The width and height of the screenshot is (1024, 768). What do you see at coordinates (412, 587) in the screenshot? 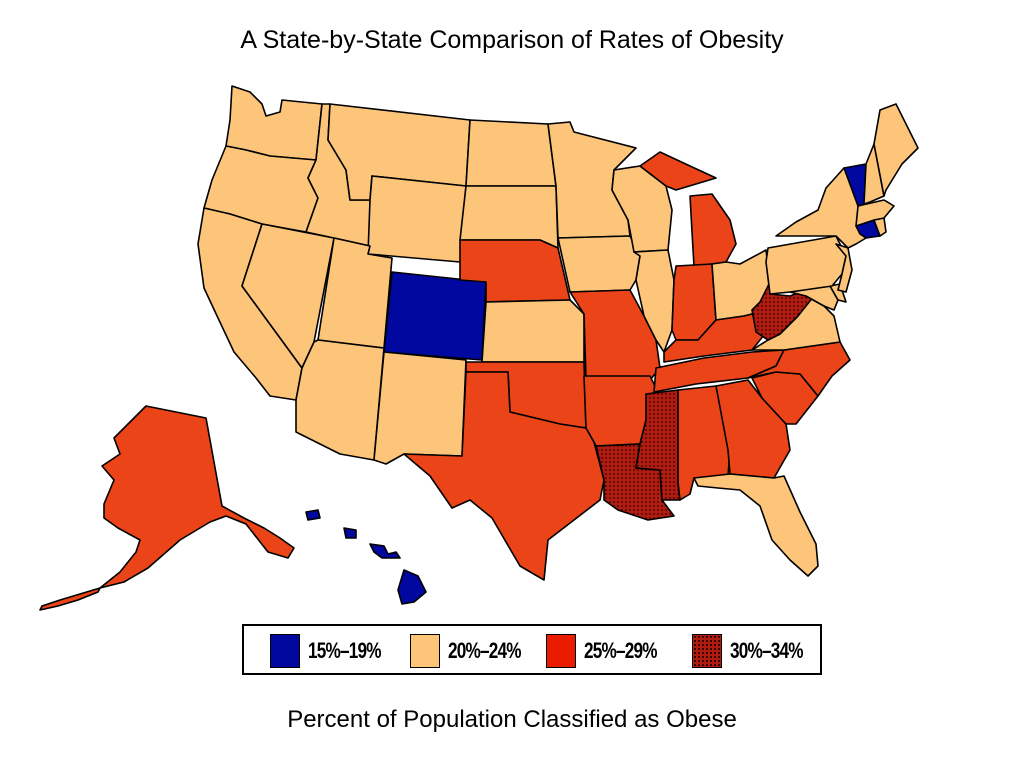
I see `state-HI-big` at bounding box center [412, 587].